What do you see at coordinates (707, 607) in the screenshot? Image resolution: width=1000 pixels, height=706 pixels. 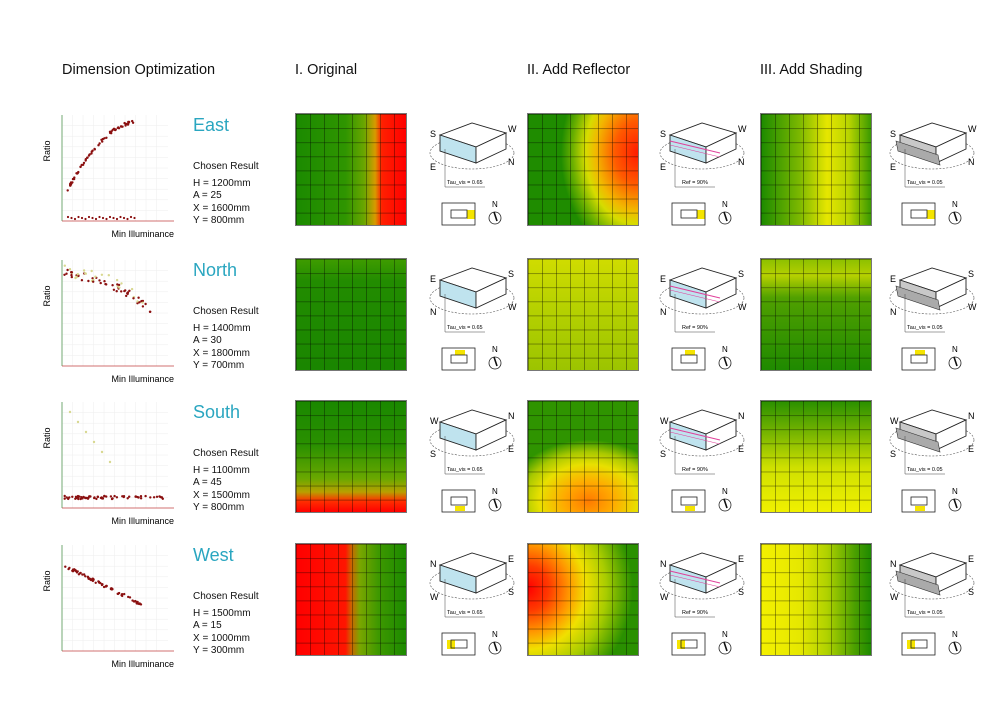 I see `room-diagram-reflector: N E W S Ref = 90% N` at bounding box center [707, 607].